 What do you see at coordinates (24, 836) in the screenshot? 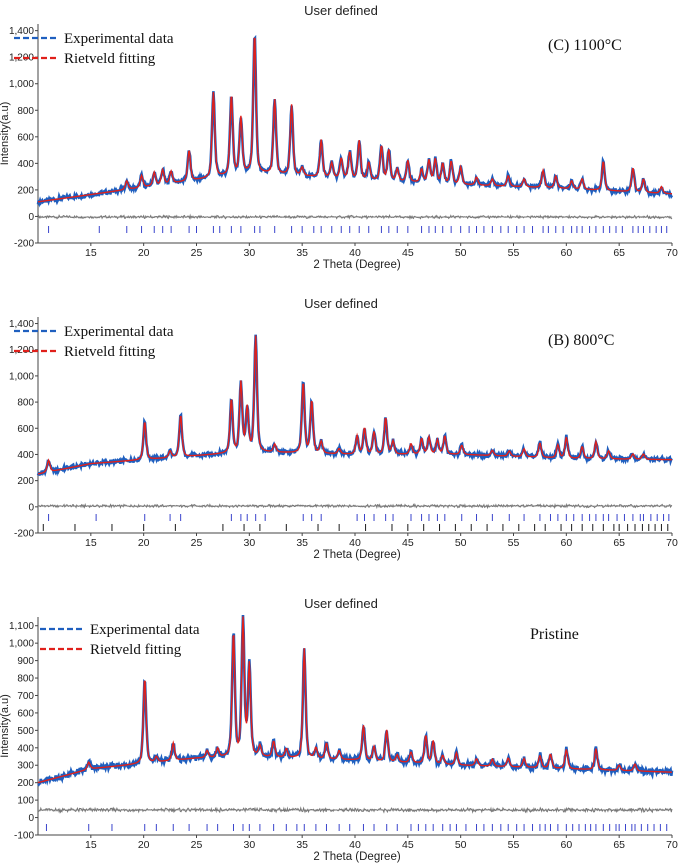
I see `y-tick-label: -100` at bounding box center [24, 836].